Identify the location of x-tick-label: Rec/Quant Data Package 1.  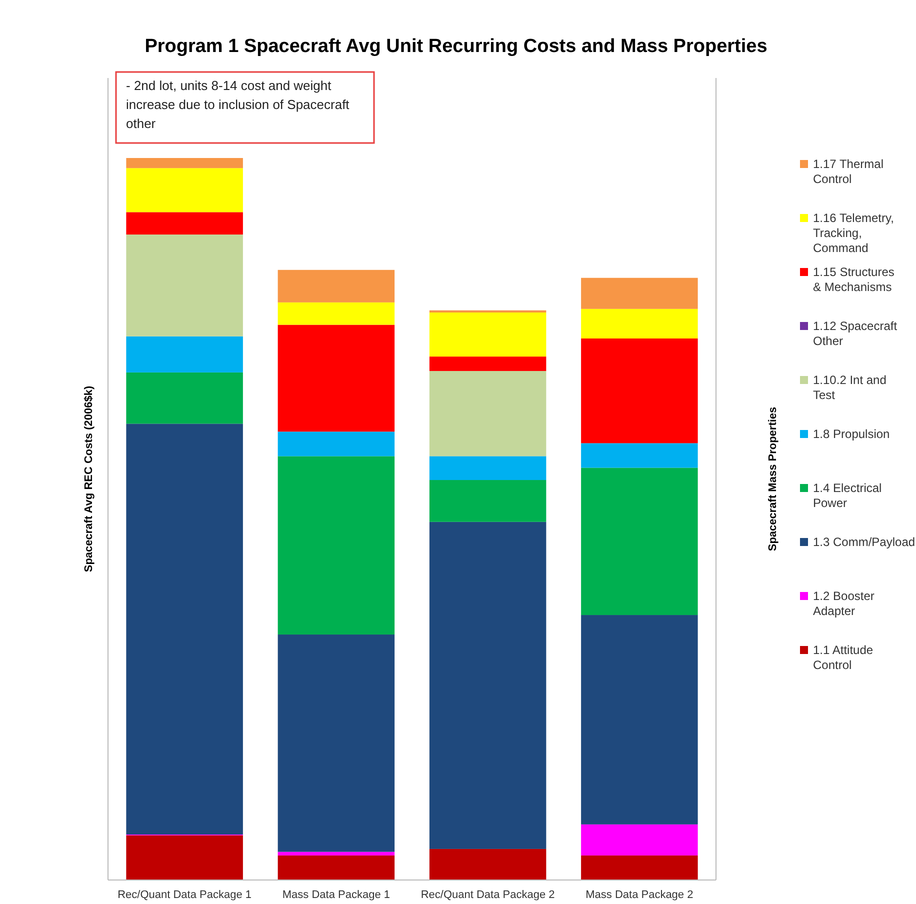
(185, 895).